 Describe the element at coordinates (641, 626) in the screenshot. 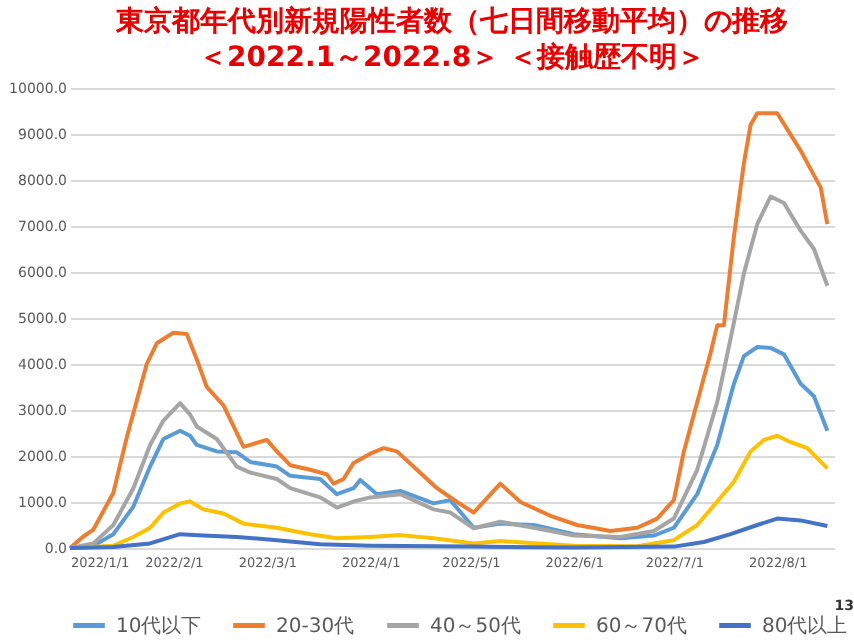

I see `legend-label: 60～70代` at that location.